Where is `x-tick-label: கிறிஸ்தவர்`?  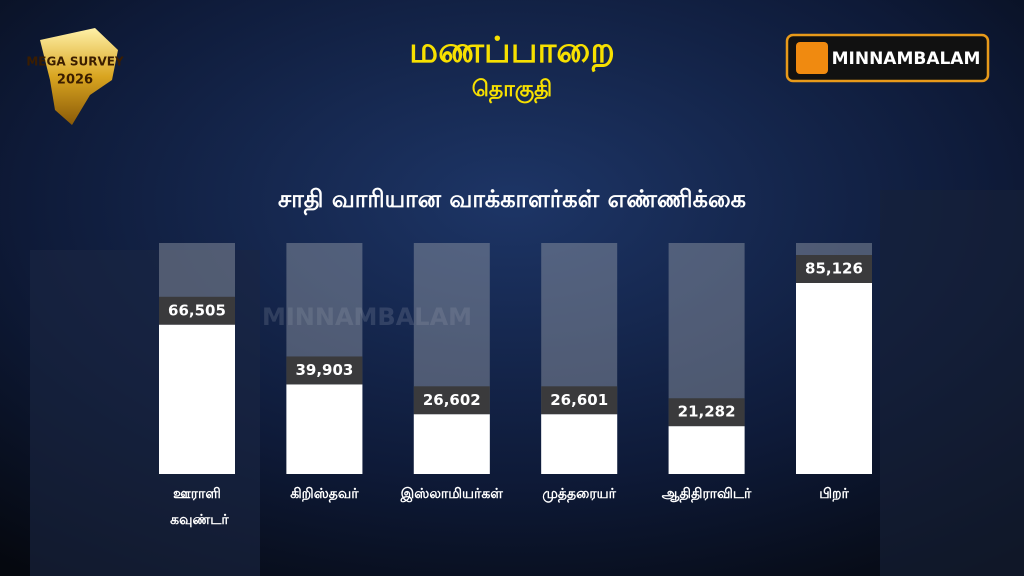 x-tick-label: கிறிஸ்தவர் is located at coordinates (324, 494).